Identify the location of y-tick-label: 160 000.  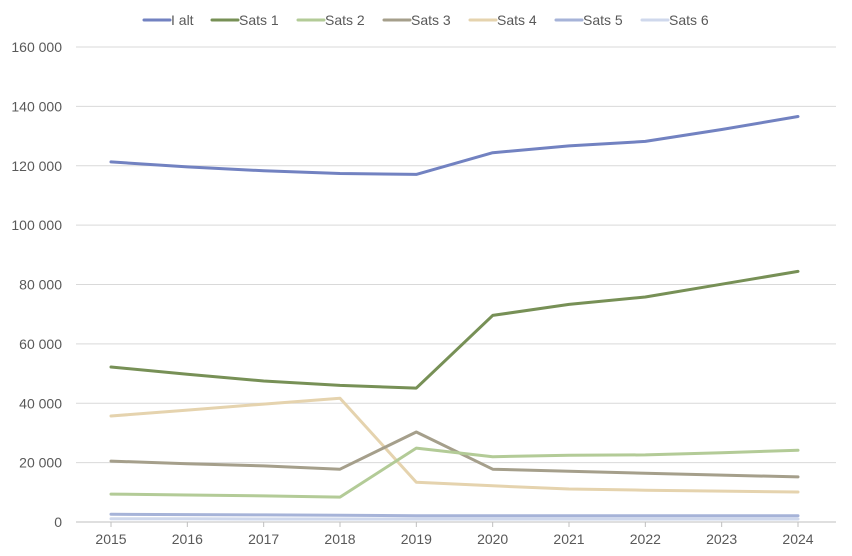
(36, 47).